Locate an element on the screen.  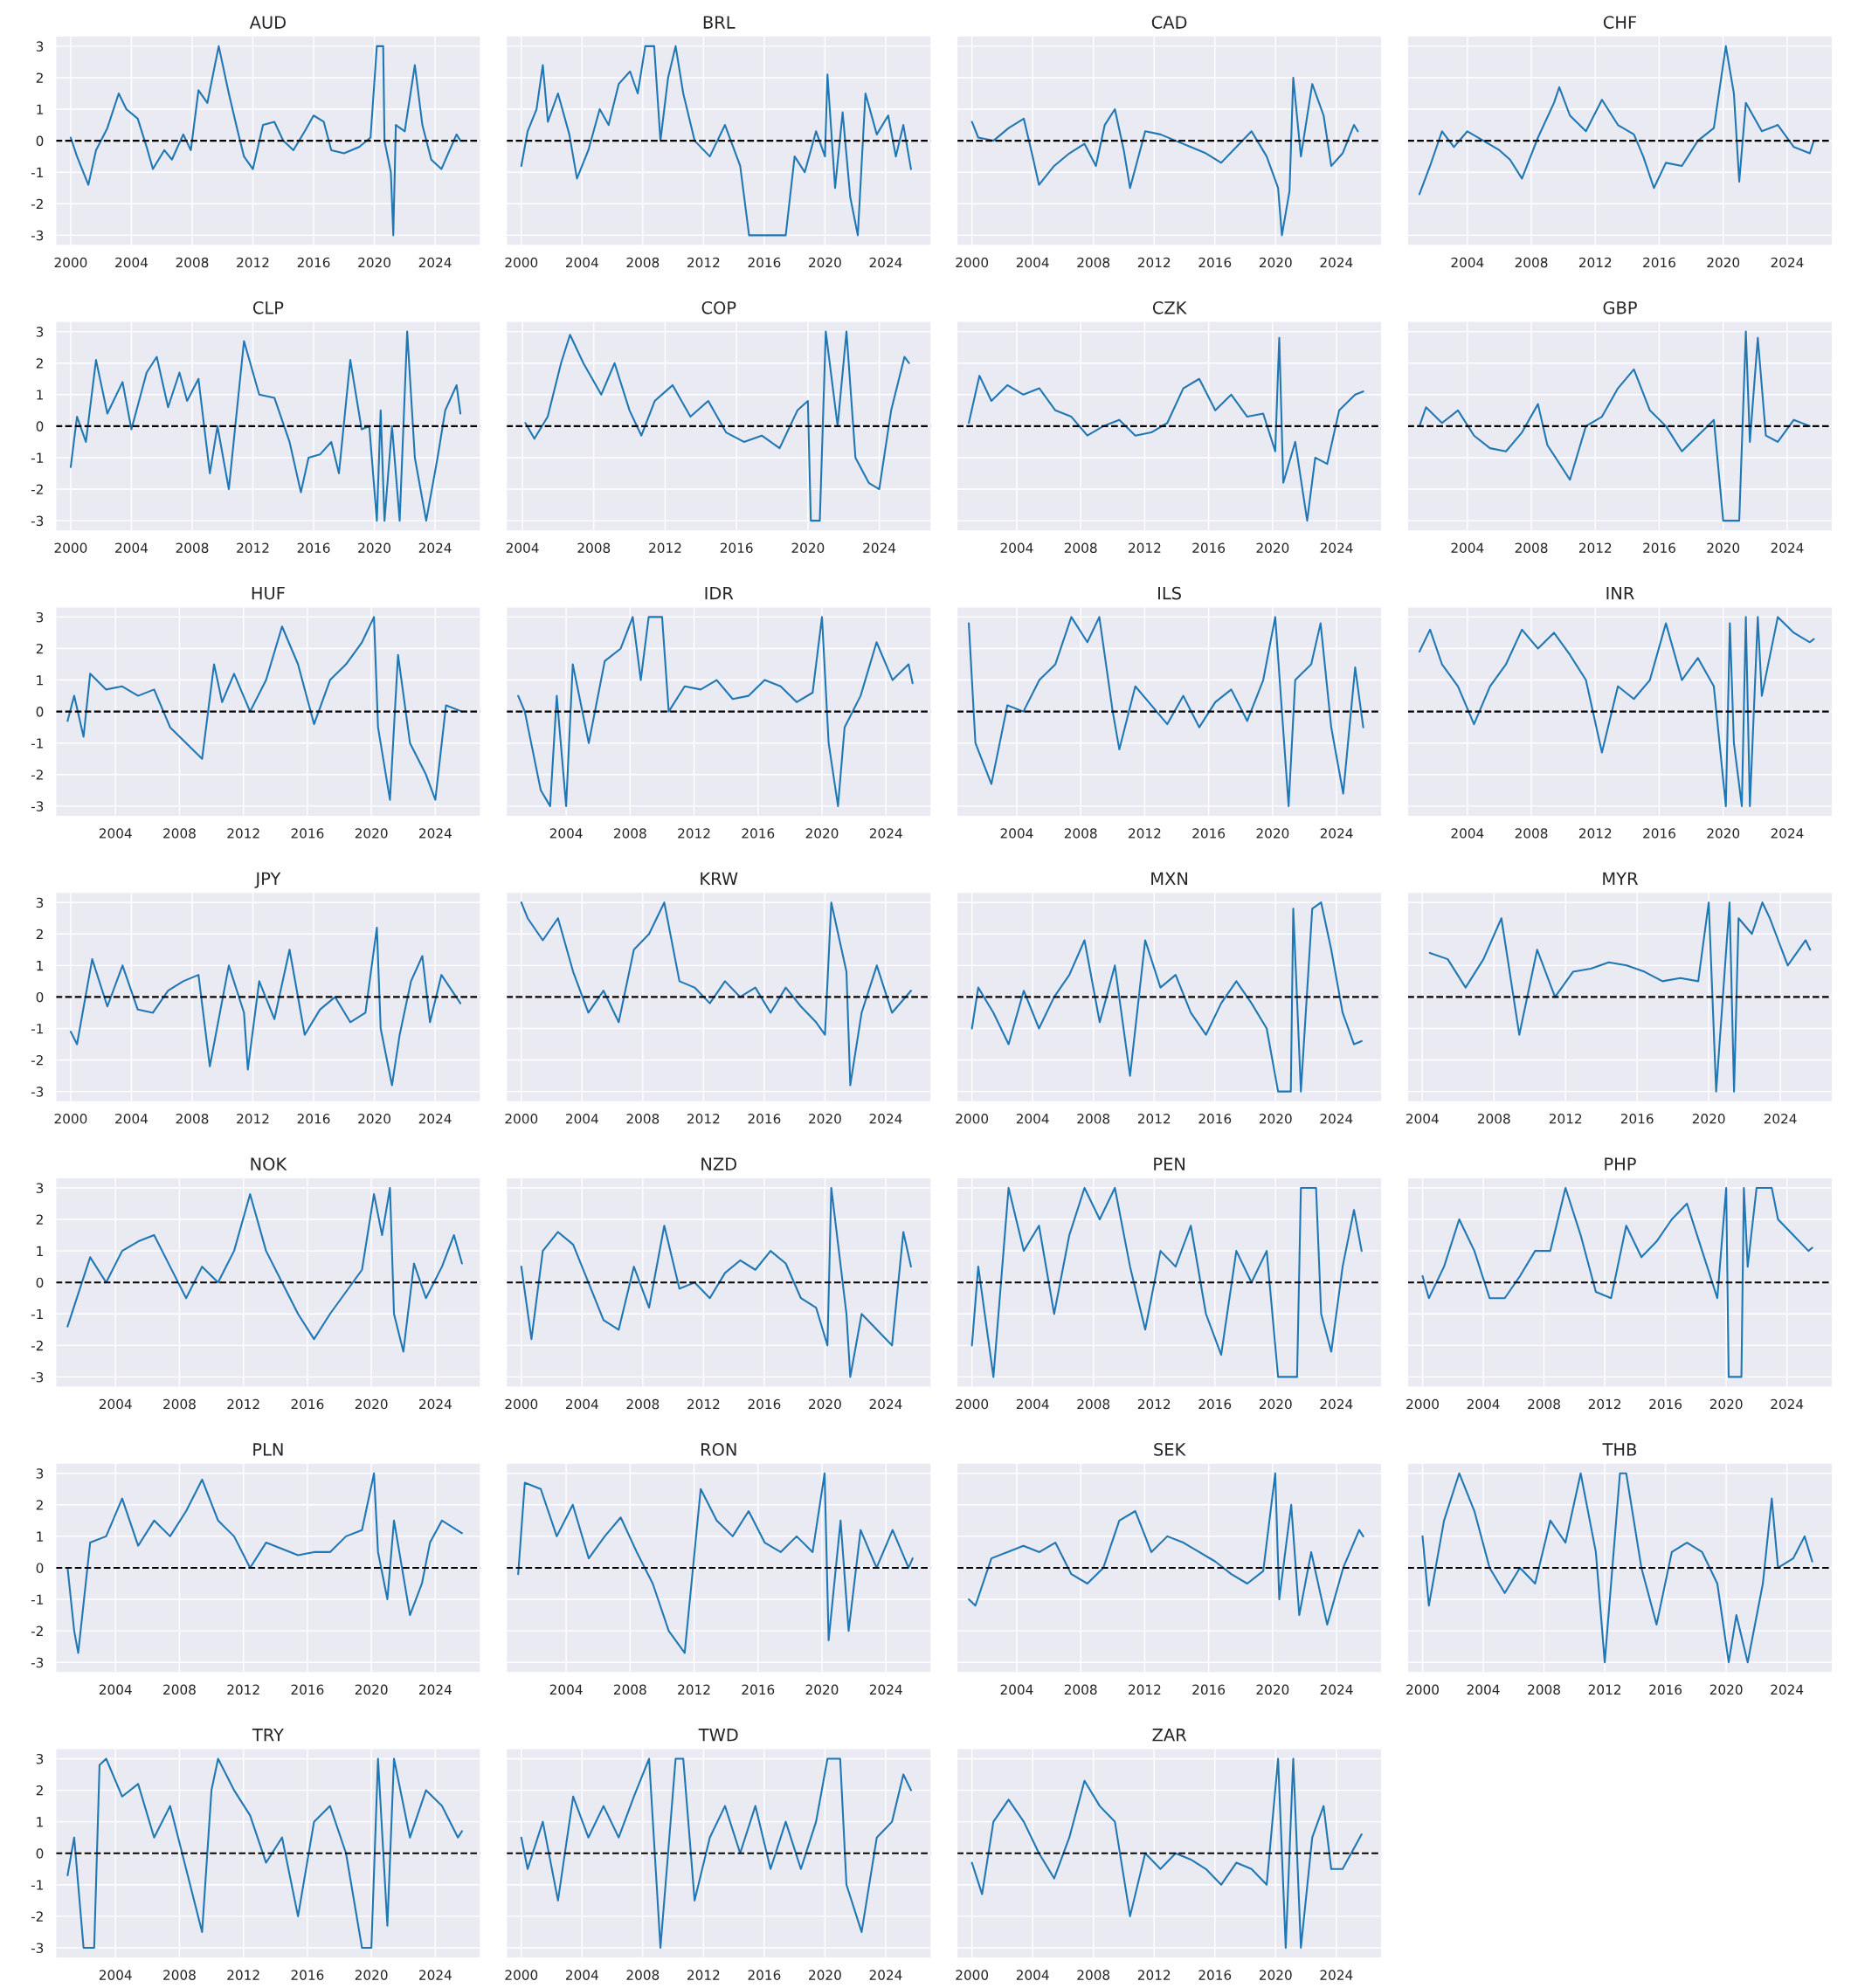
chart-title: HUF is located at coordinates (268, 593).